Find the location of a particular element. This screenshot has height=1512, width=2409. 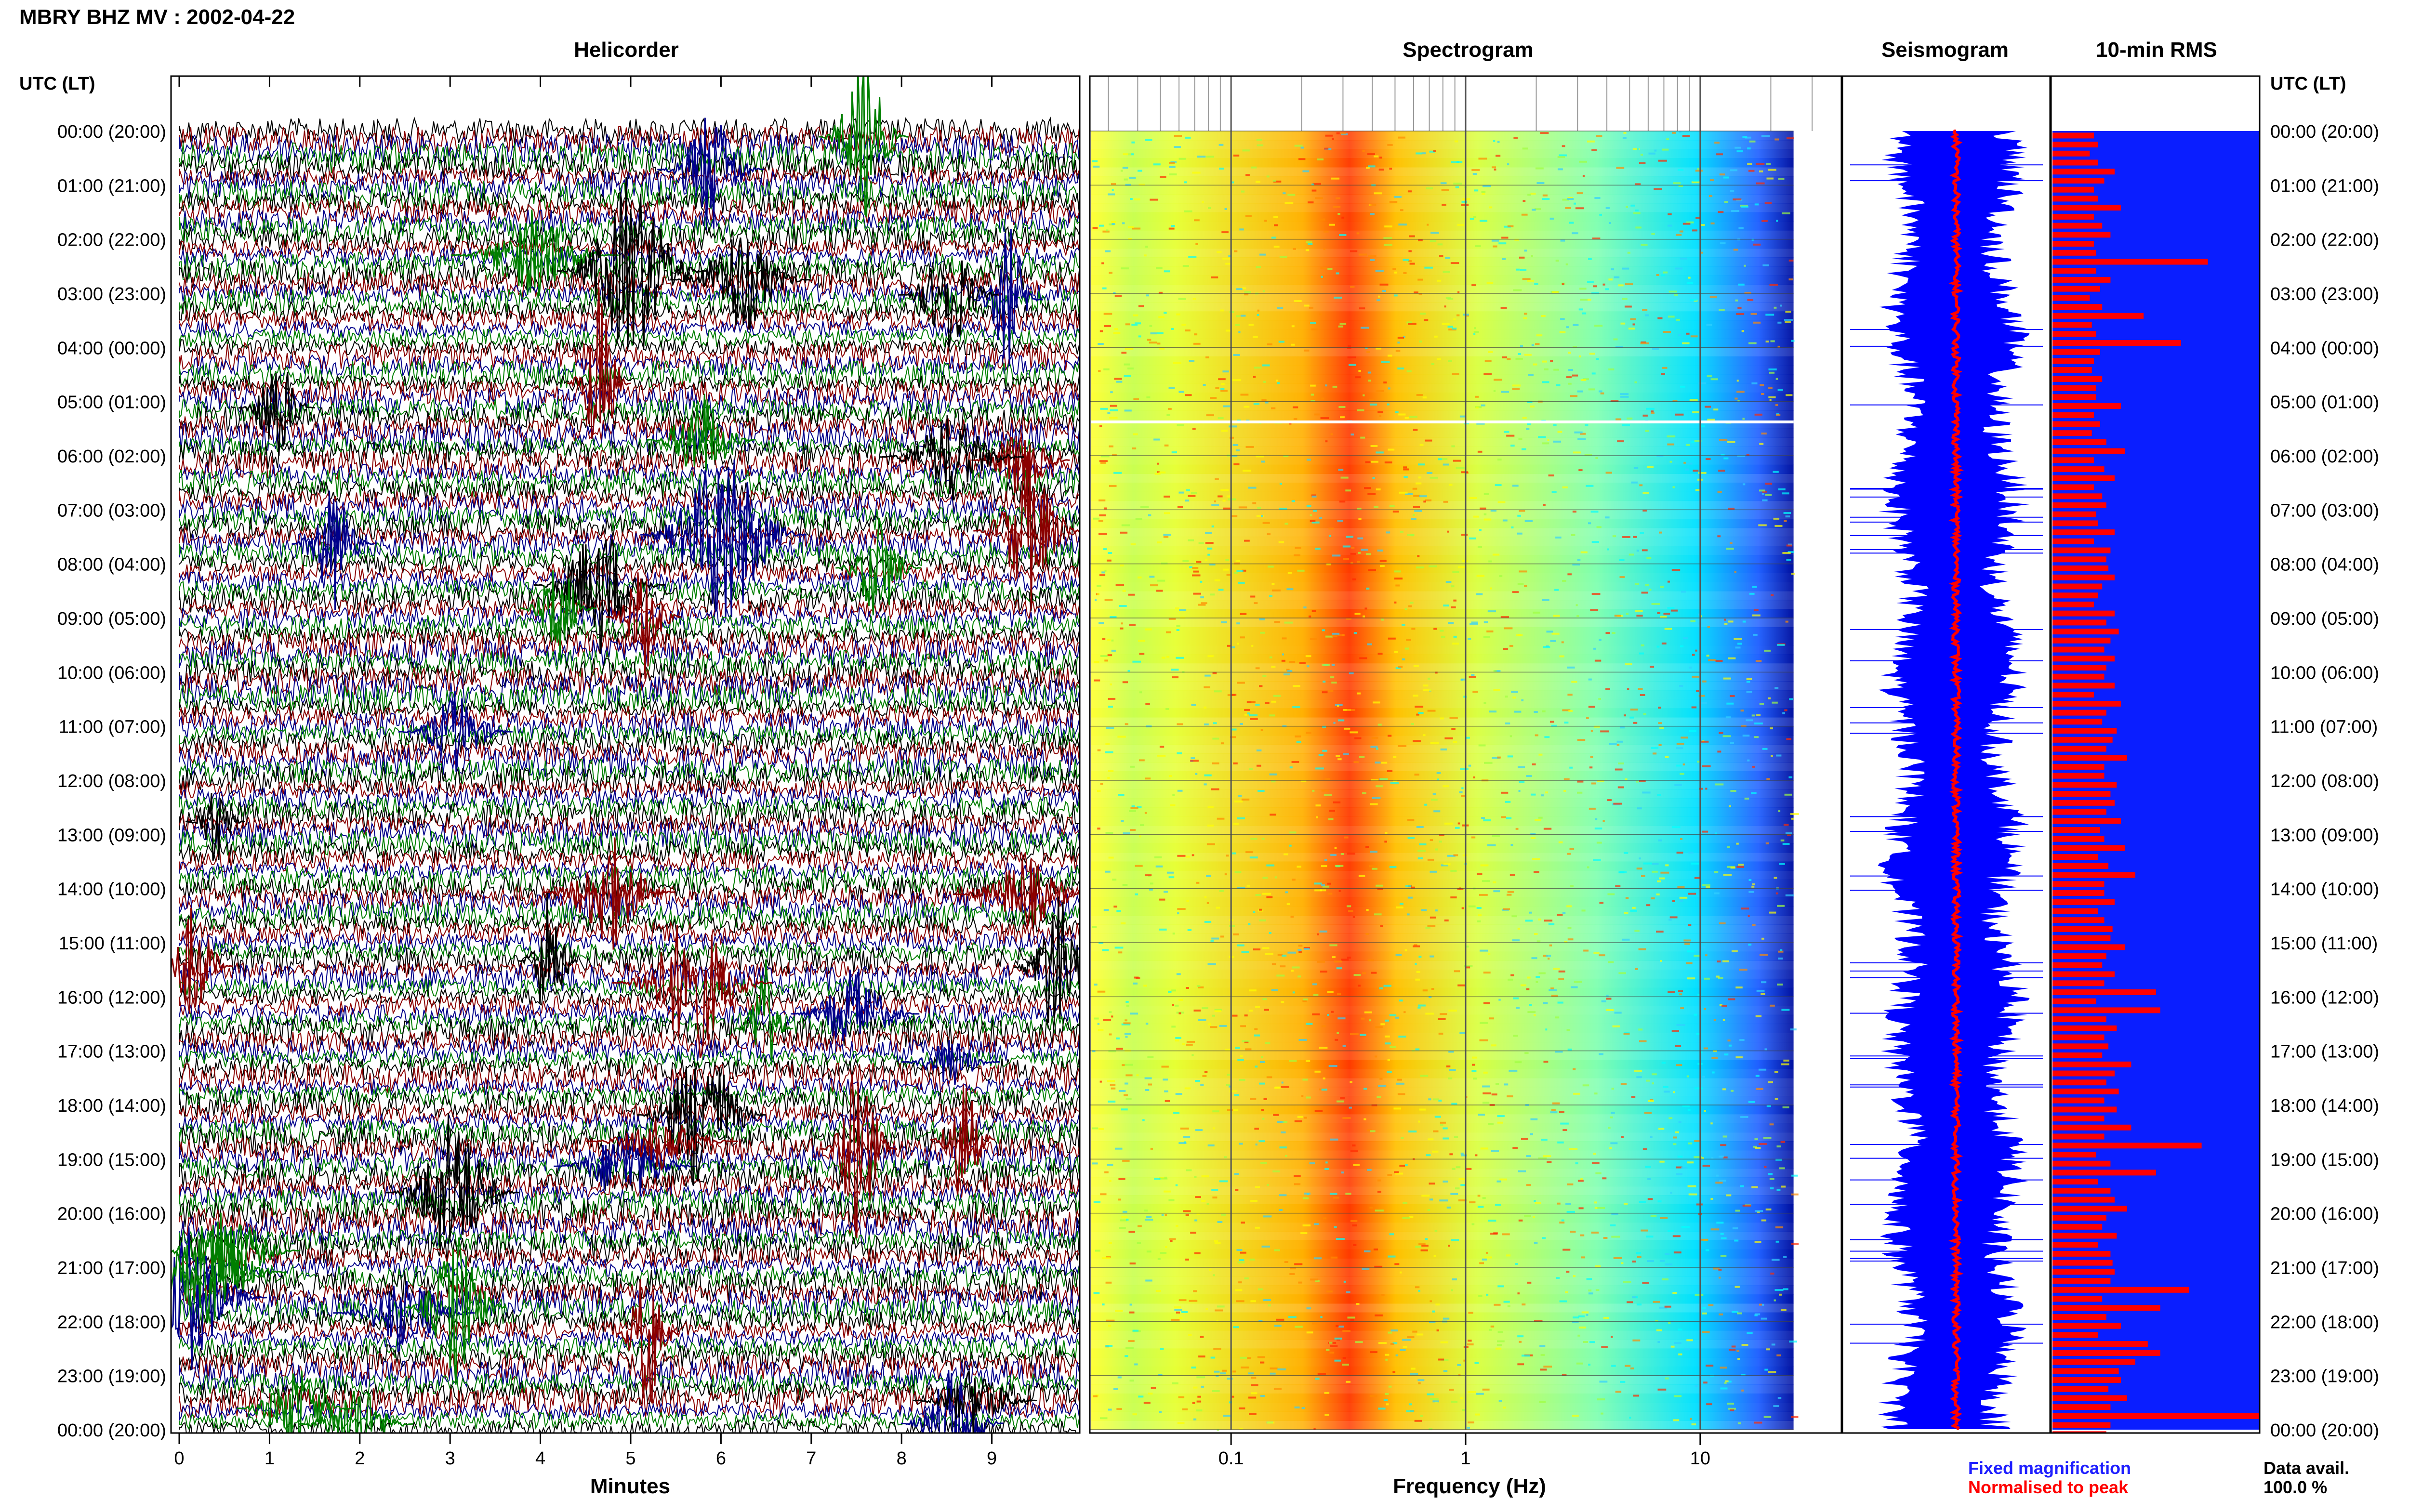

helicorder-event is located at coordinates (1008, 298).